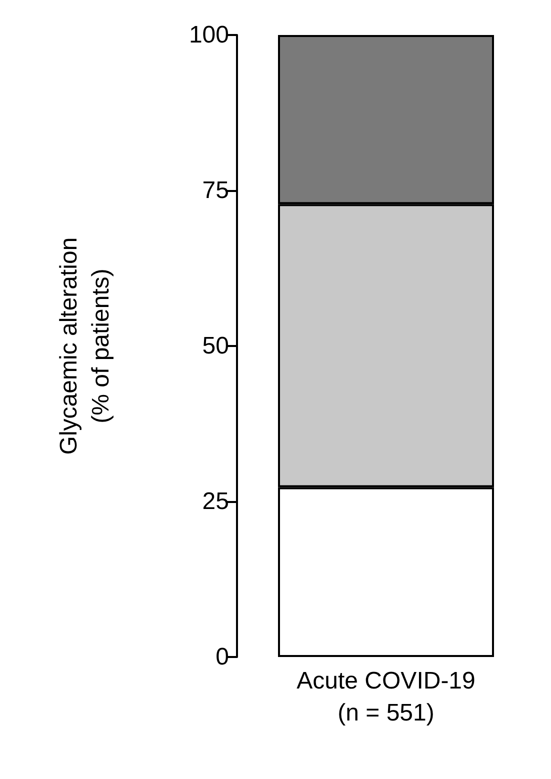 Image resolution: width=551 pixels, height=779 pixels. I want to click on y-tick-label: 100, so click(208, 35).